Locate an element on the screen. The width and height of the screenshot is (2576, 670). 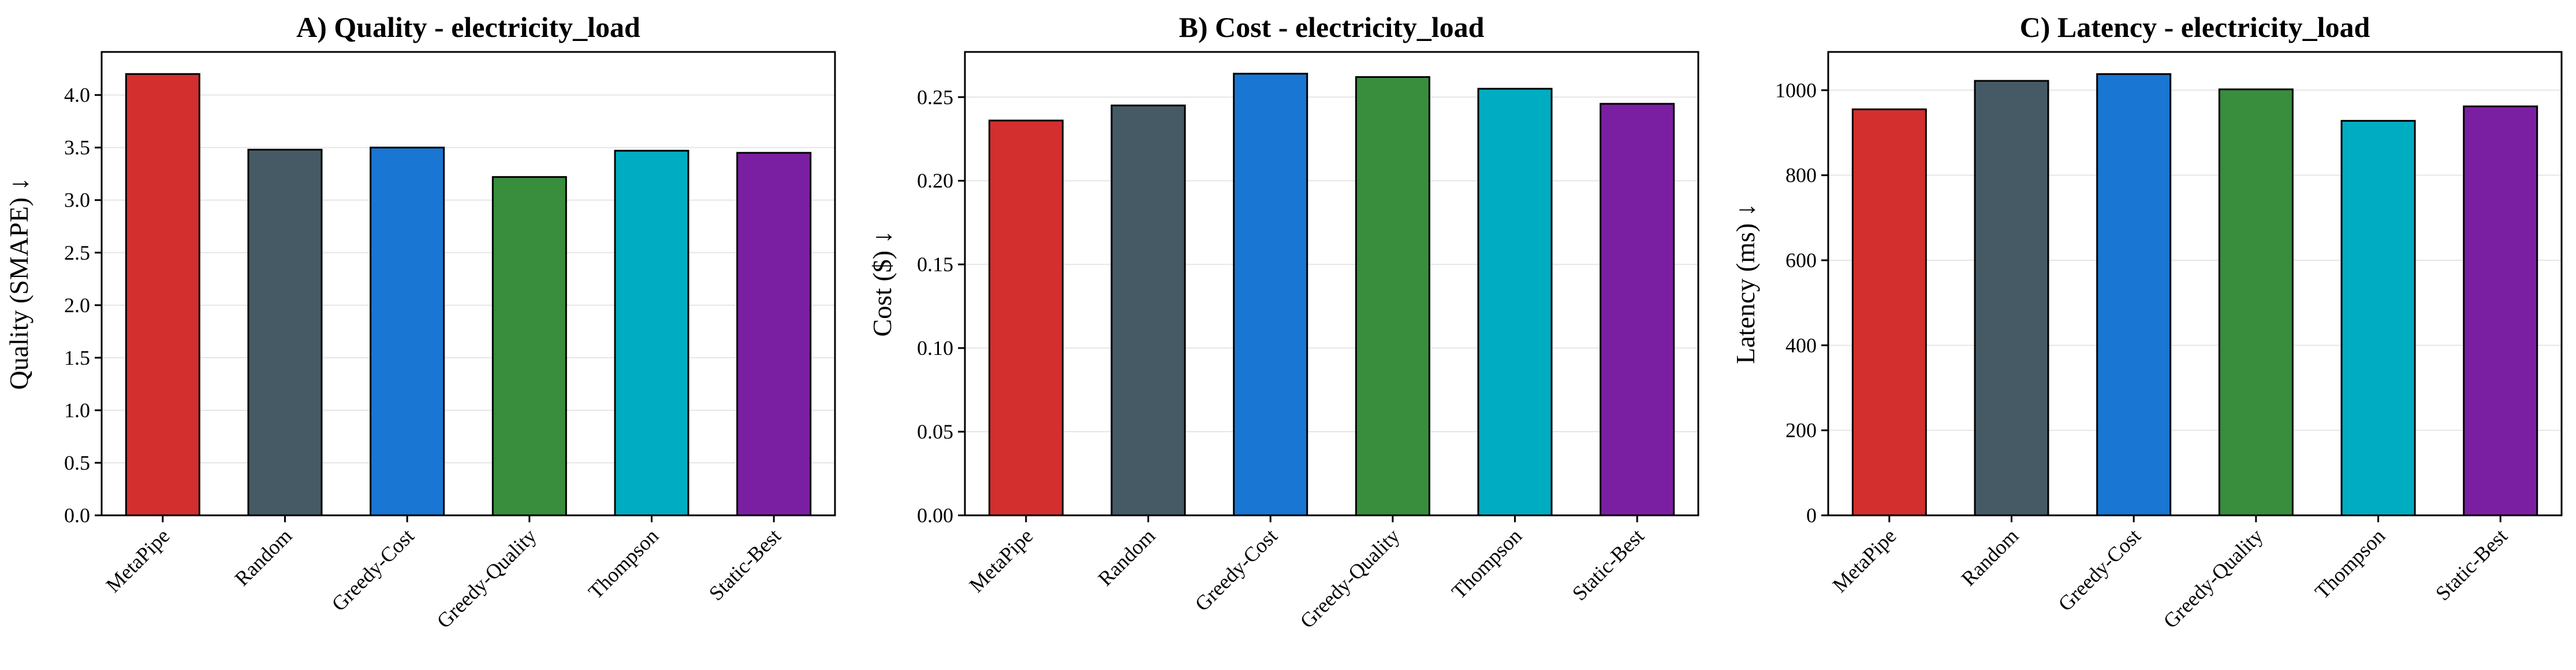
chart-title: B) Cost - electricity_load is located at coordinates (1332, 27).